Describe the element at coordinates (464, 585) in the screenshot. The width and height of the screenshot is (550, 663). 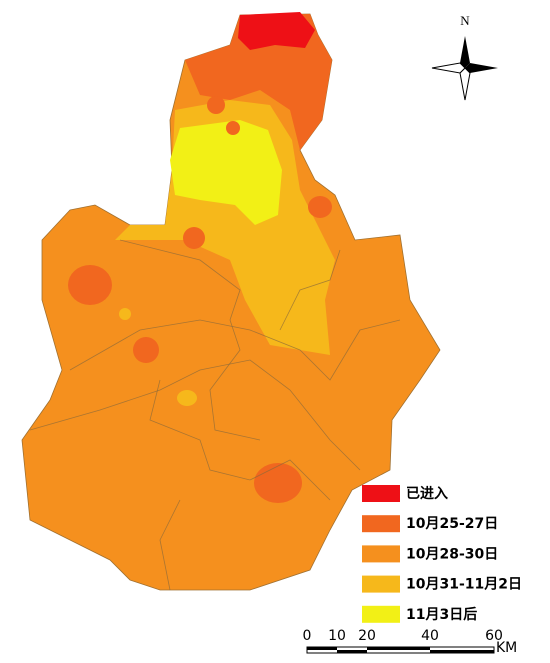
I see `legend-label: 10月31-11月2日` at that location.